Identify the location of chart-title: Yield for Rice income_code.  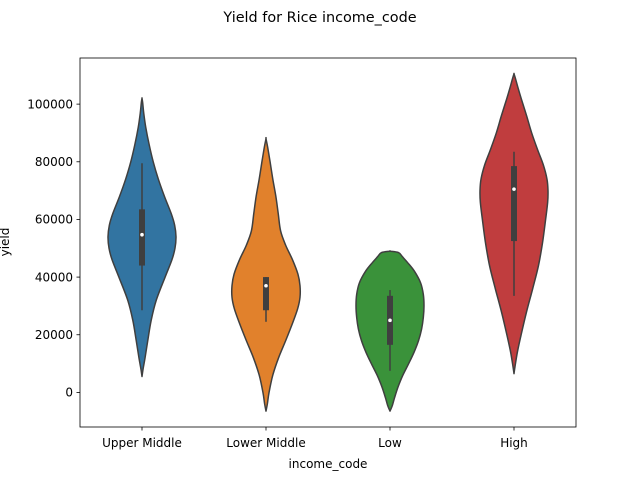
(319, 18).